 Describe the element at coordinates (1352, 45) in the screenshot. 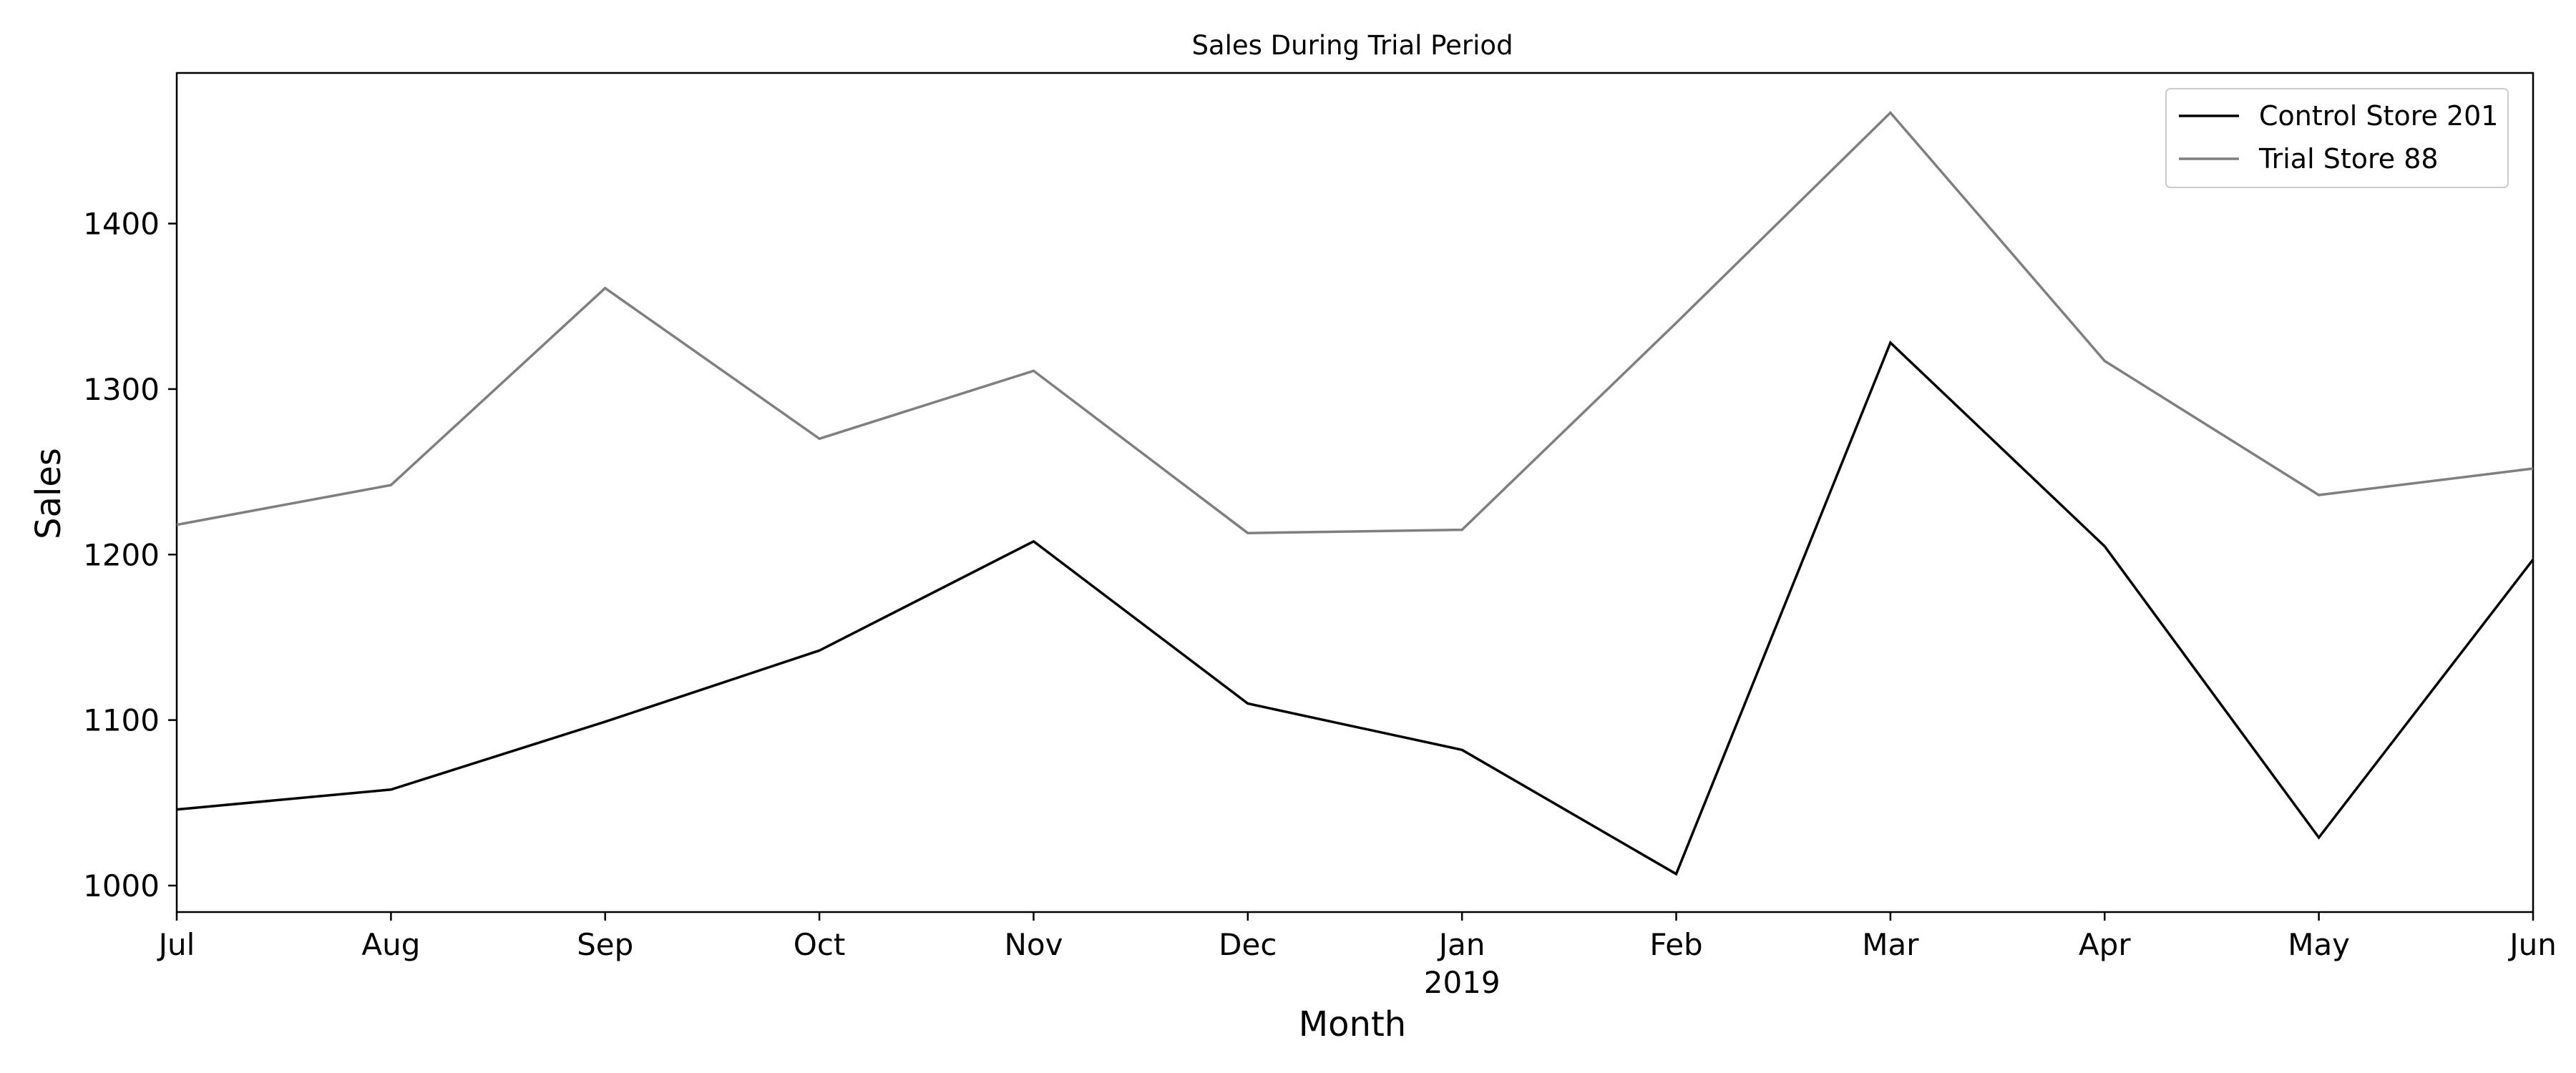

I see `chart-title: Sales During Trial Period` at that location.